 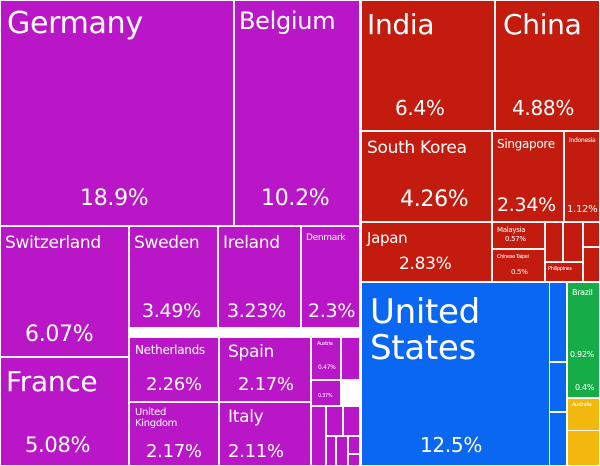 I want to click on tile-value-chinese-taipei: 0.5%, so click(x=519, y=272).